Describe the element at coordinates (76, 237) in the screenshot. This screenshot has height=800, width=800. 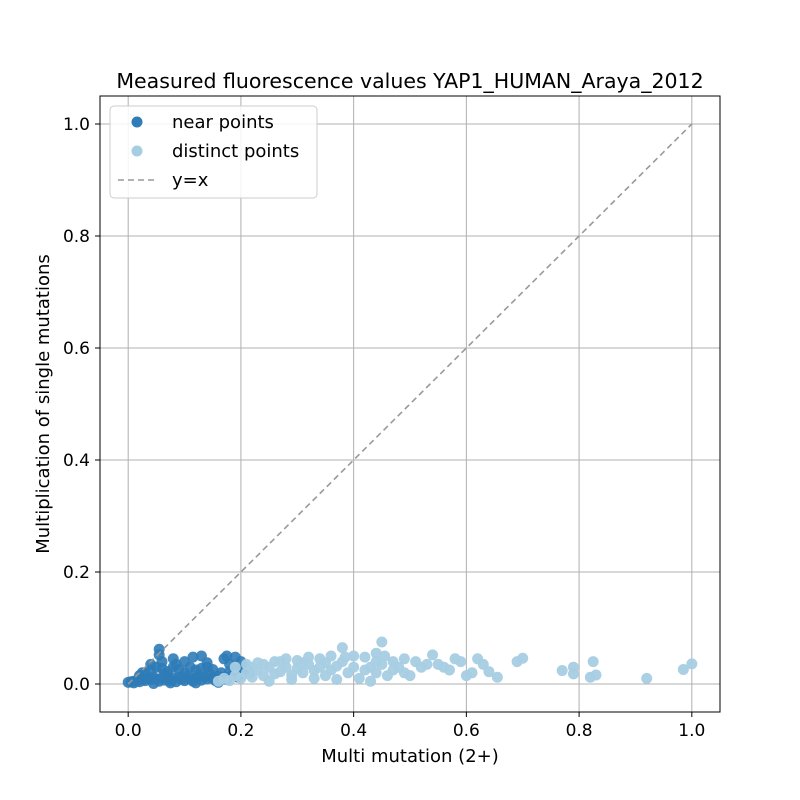
I see `y-tick-label: 0.8` at that location.